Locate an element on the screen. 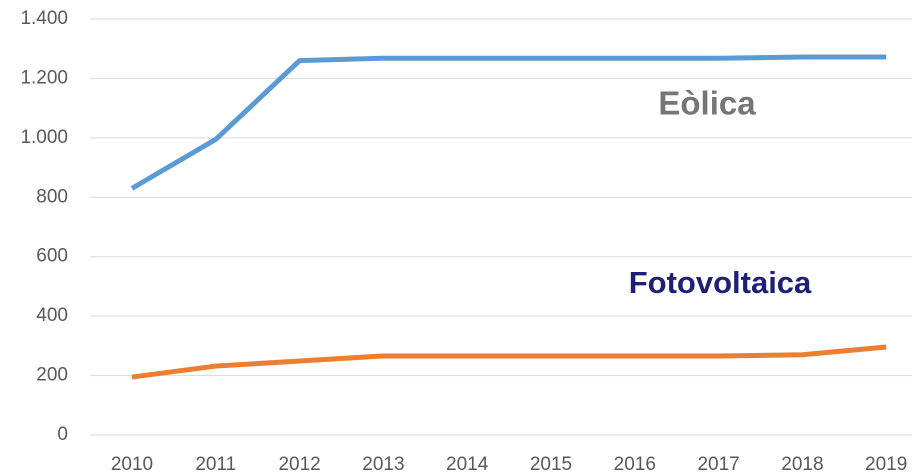 This screenshot has height=475, width=917. x-tick-label: 2011 is located at coordinates (215, 464).